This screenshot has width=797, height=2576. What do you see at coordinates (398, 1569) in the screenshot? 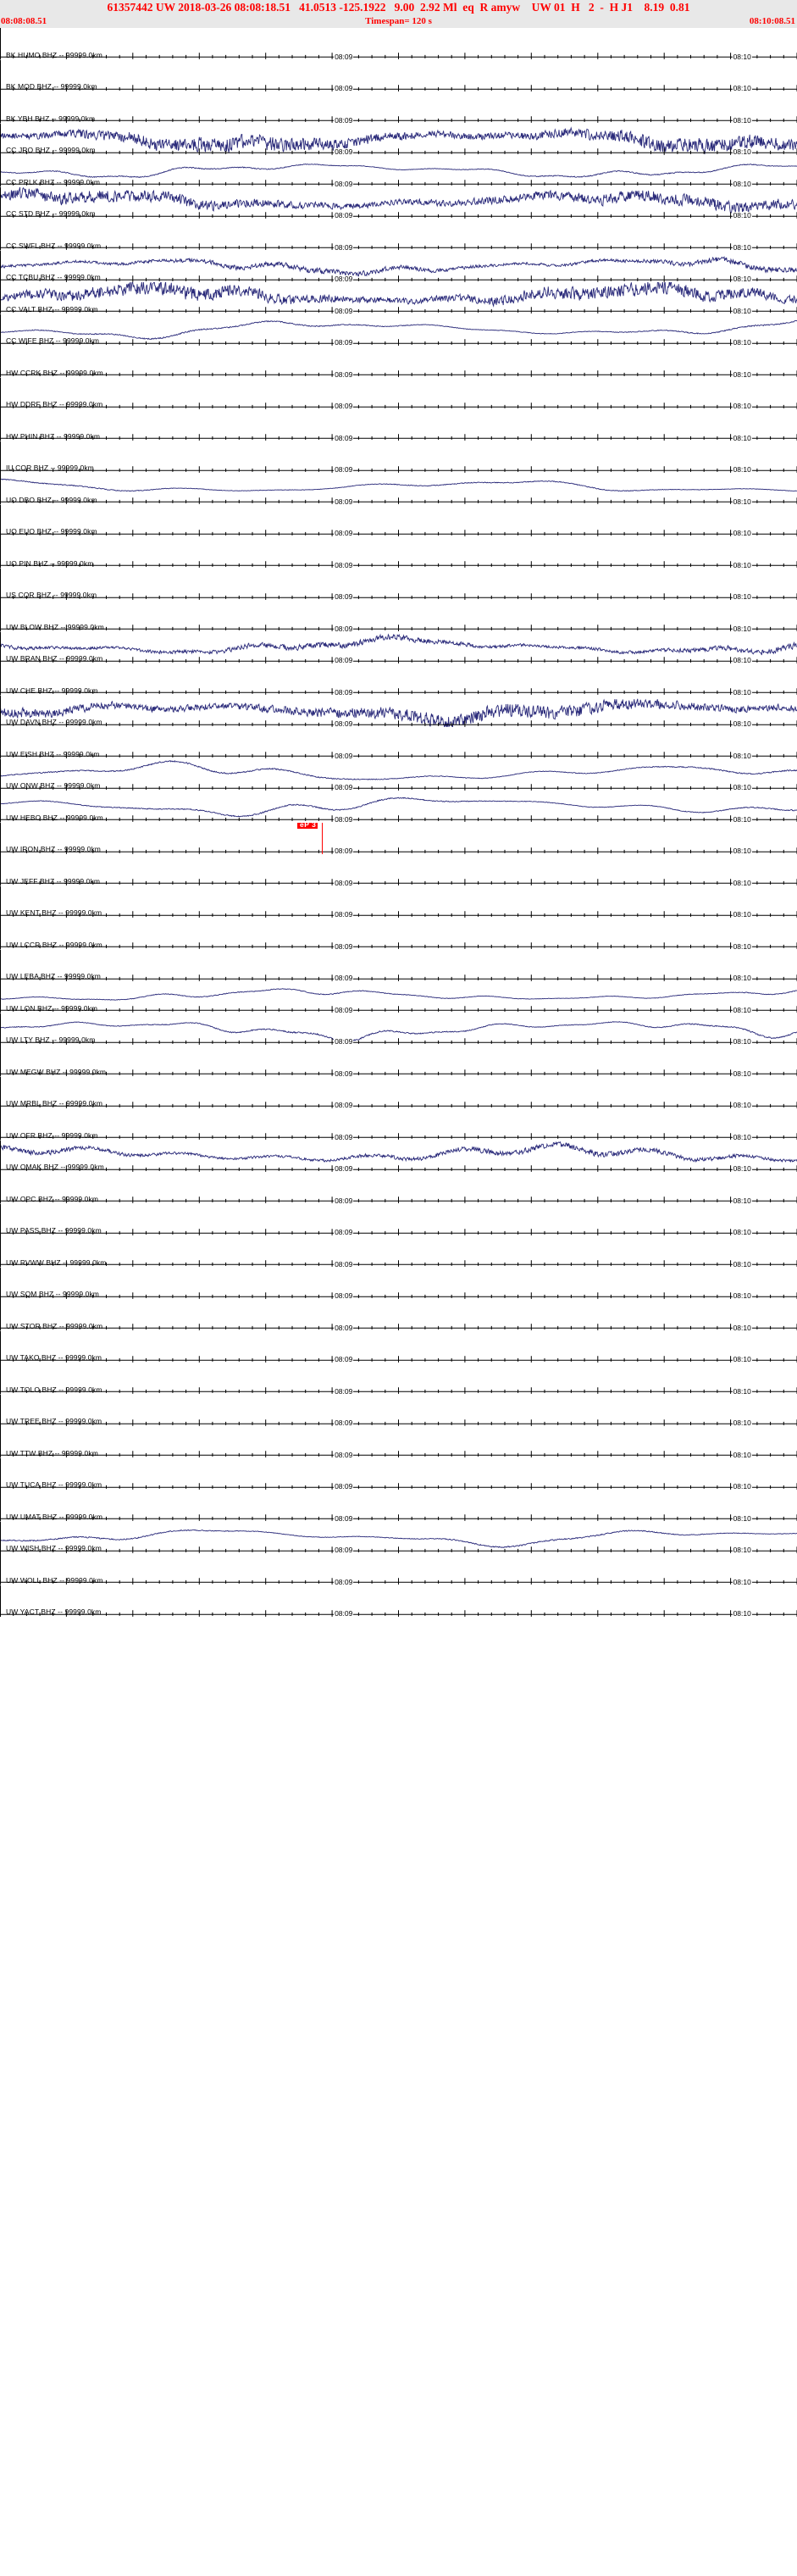
I see `trace-row: UW WOLL BHZ -- 99999.0km 08:09 08:10` at bounding box center [398, 1569].